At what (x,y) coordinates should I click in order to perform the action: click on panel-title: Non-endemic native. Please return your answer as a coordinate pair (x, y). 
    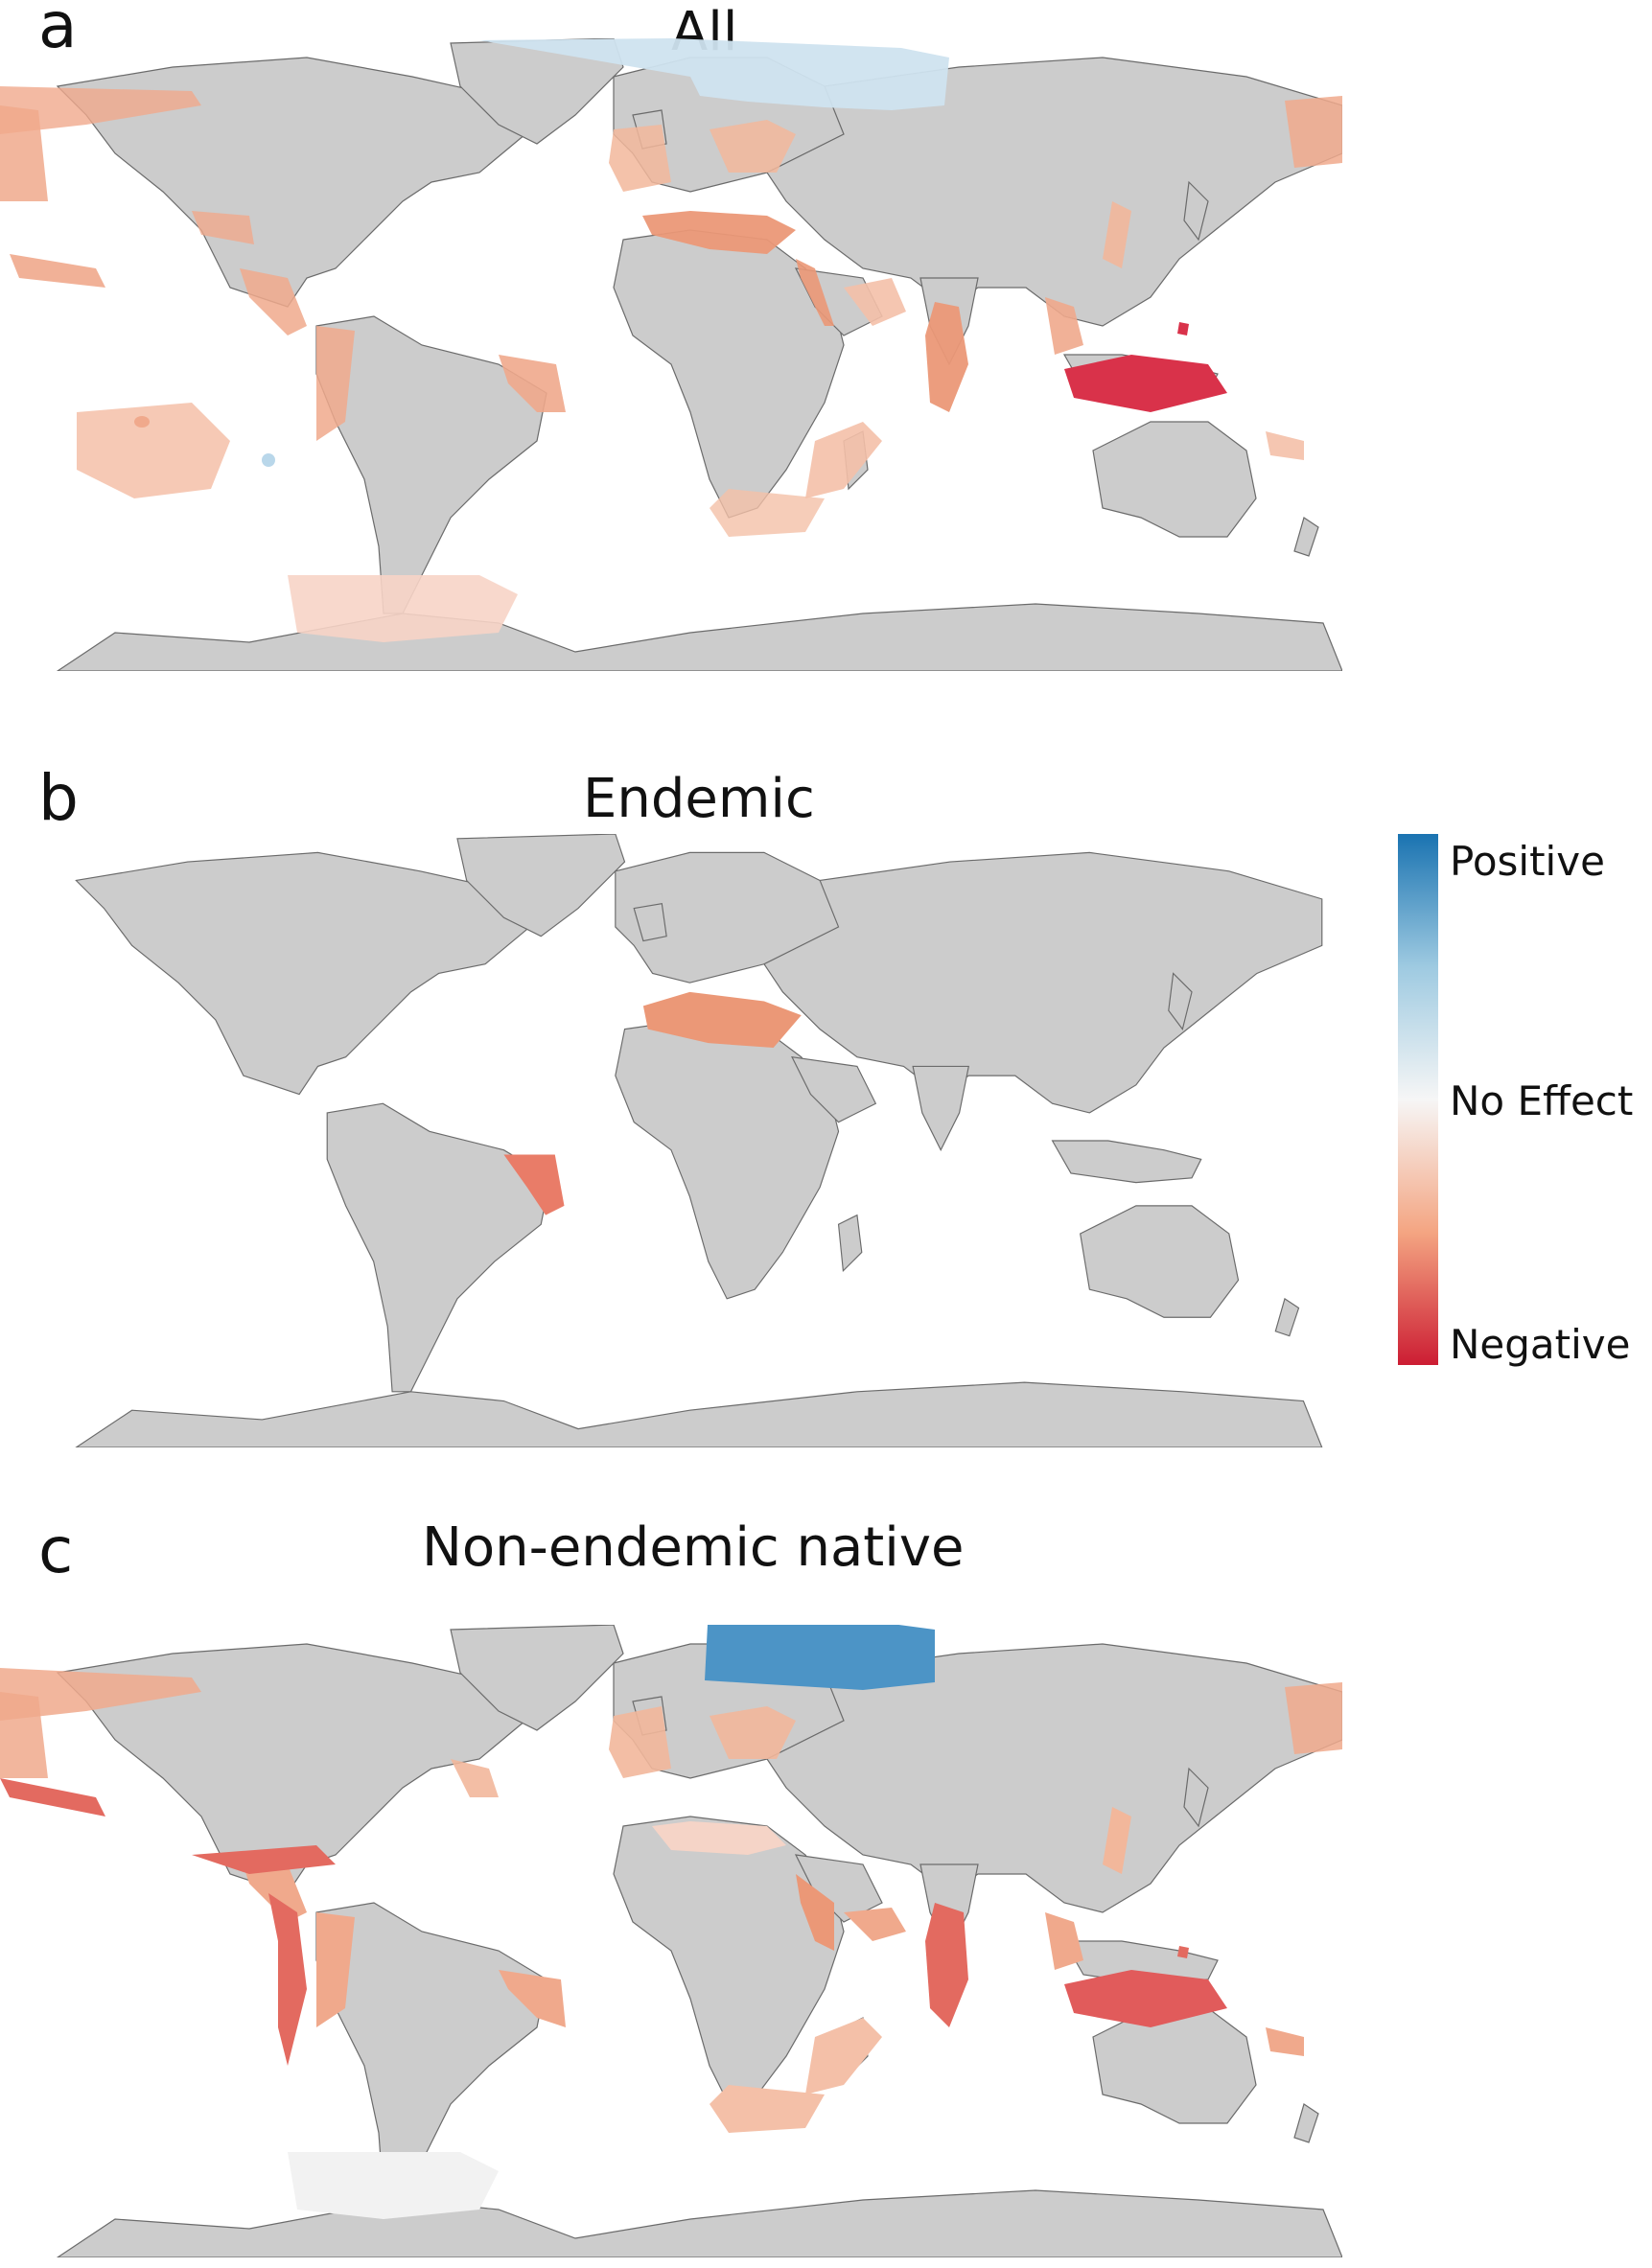
    Looking at the image, I should click on (693, 1547).